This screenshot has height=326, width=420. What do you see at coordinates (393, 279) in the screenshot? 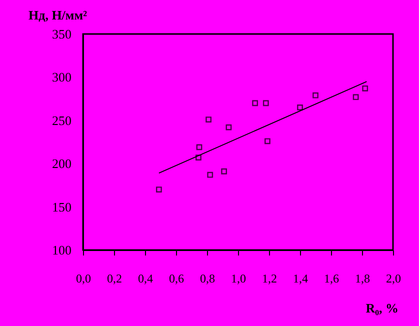
I see `x-tick-label: 2,0` at bounding box center [393, 279].